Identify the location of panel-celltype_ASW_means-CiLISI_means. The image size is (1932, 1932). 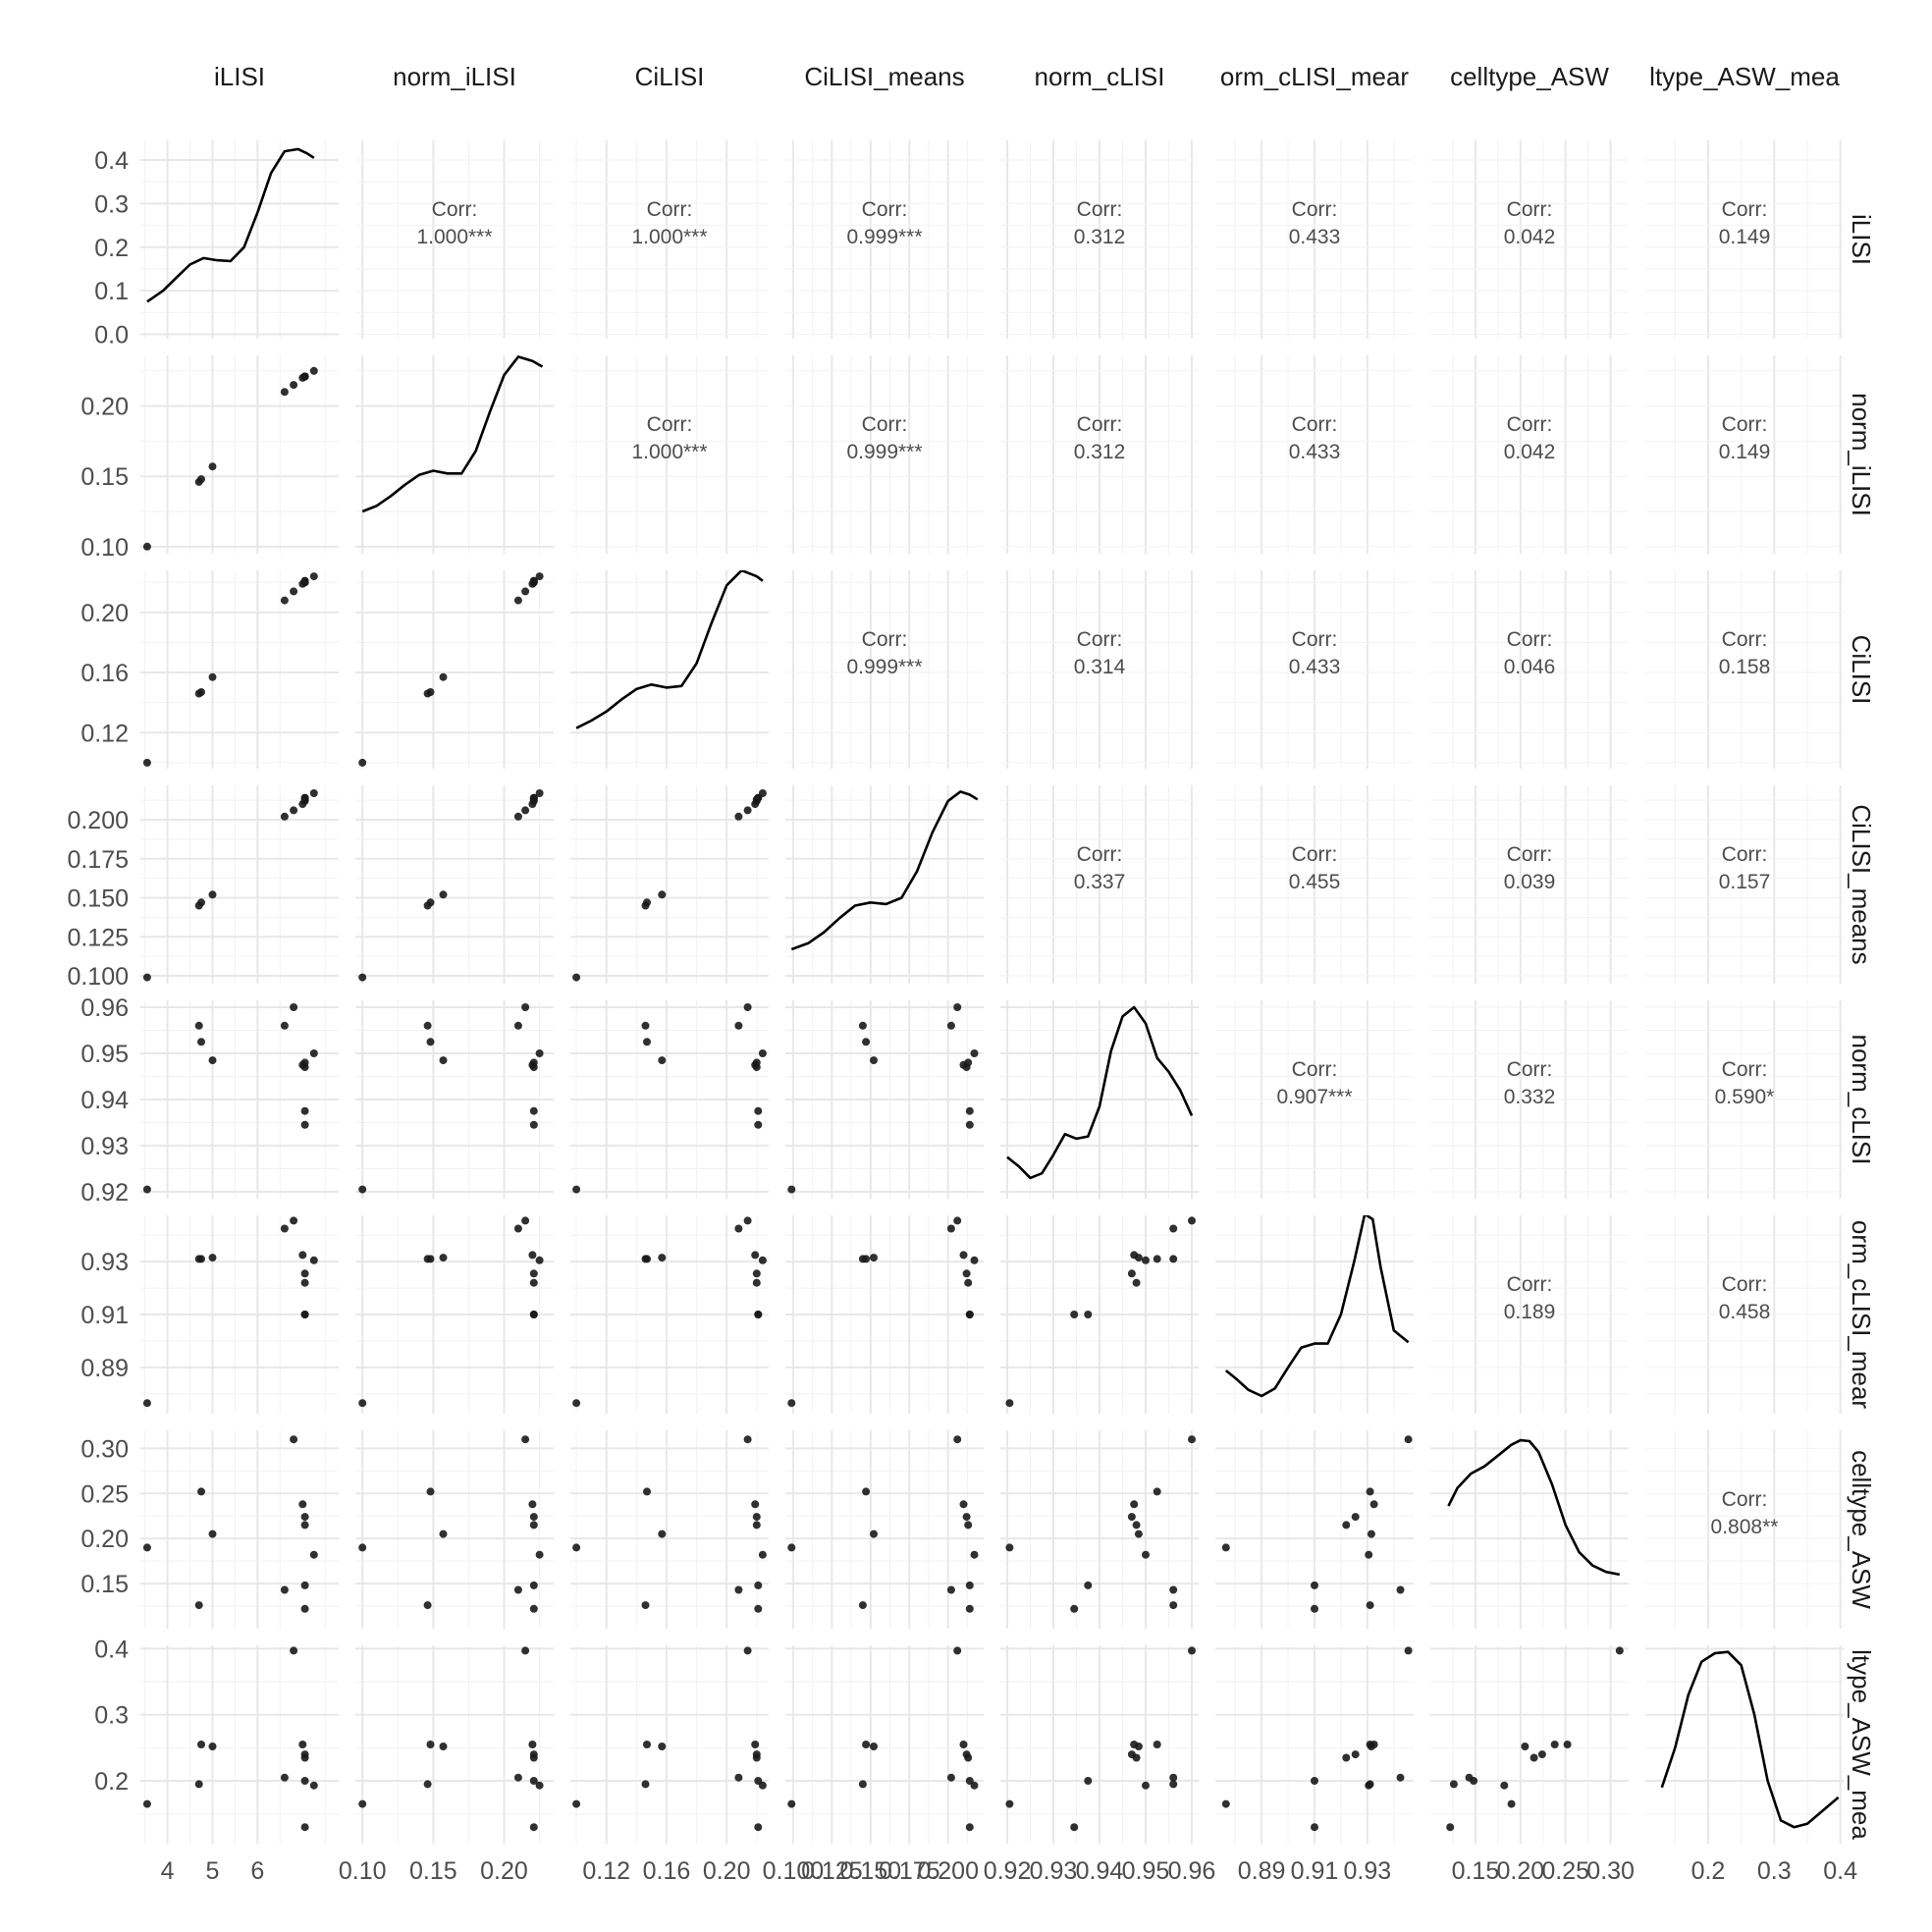
(884, 1744).